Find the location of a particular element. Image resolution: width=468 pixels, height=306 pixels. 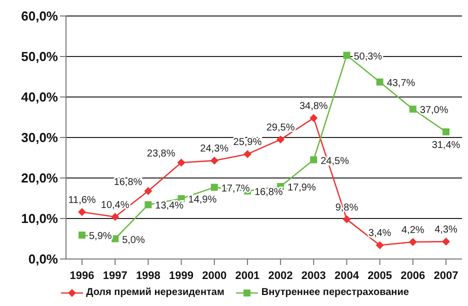

data-label: 17,9% is located at coordinates (302, 188).